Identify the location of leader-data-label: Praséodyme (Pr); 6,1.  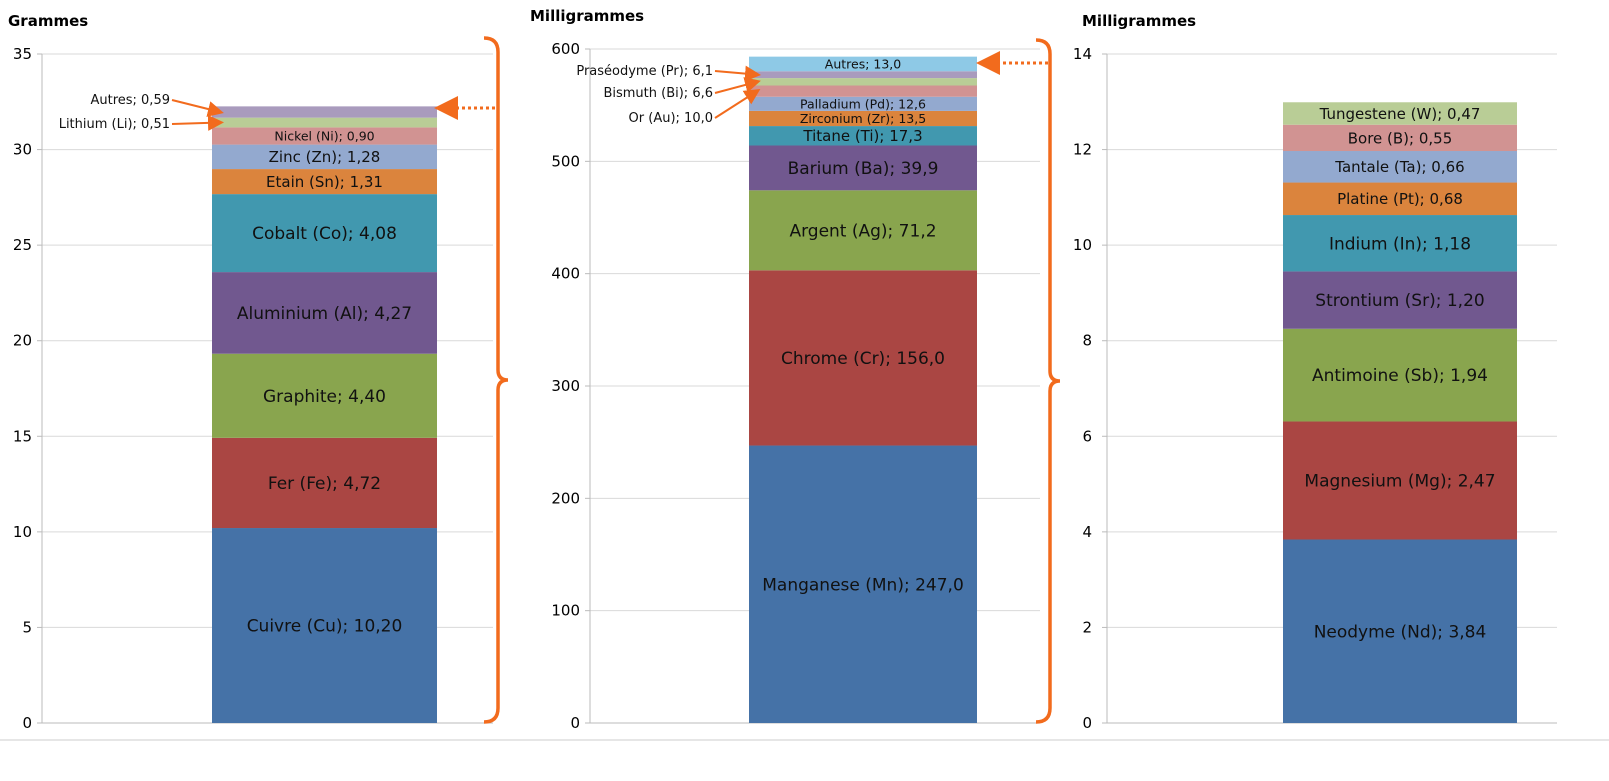
(644, 71).